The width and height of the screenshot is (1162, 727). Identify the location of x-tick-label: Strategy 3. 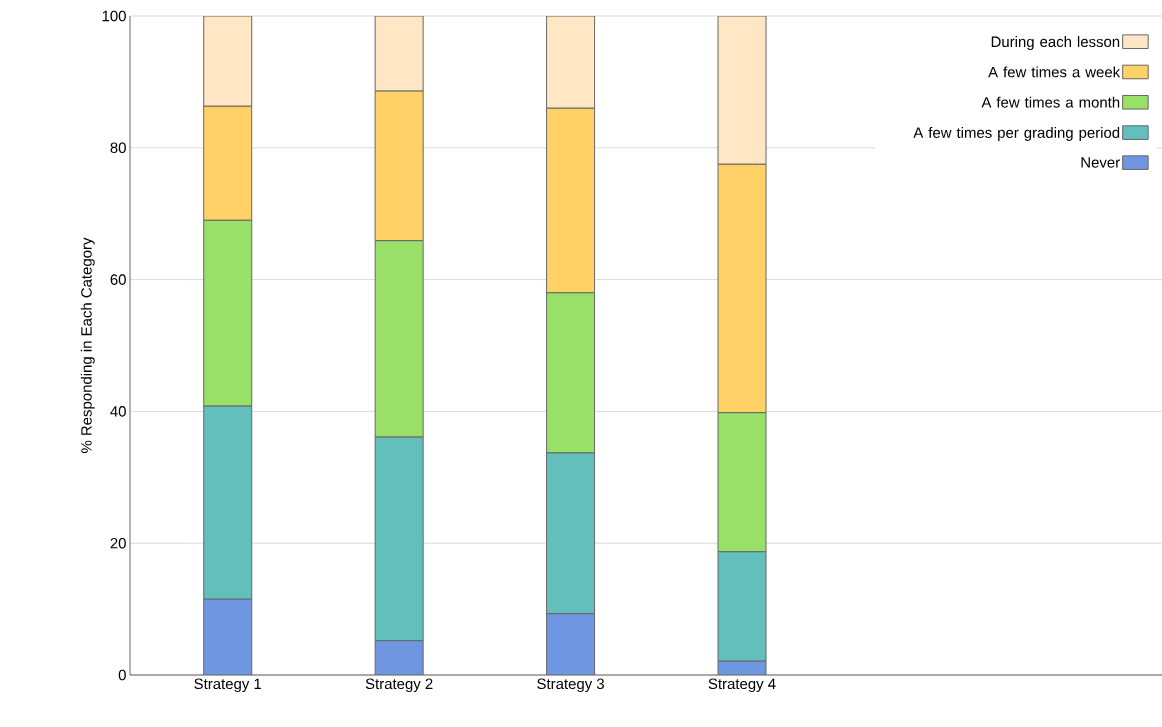
(570, 685).